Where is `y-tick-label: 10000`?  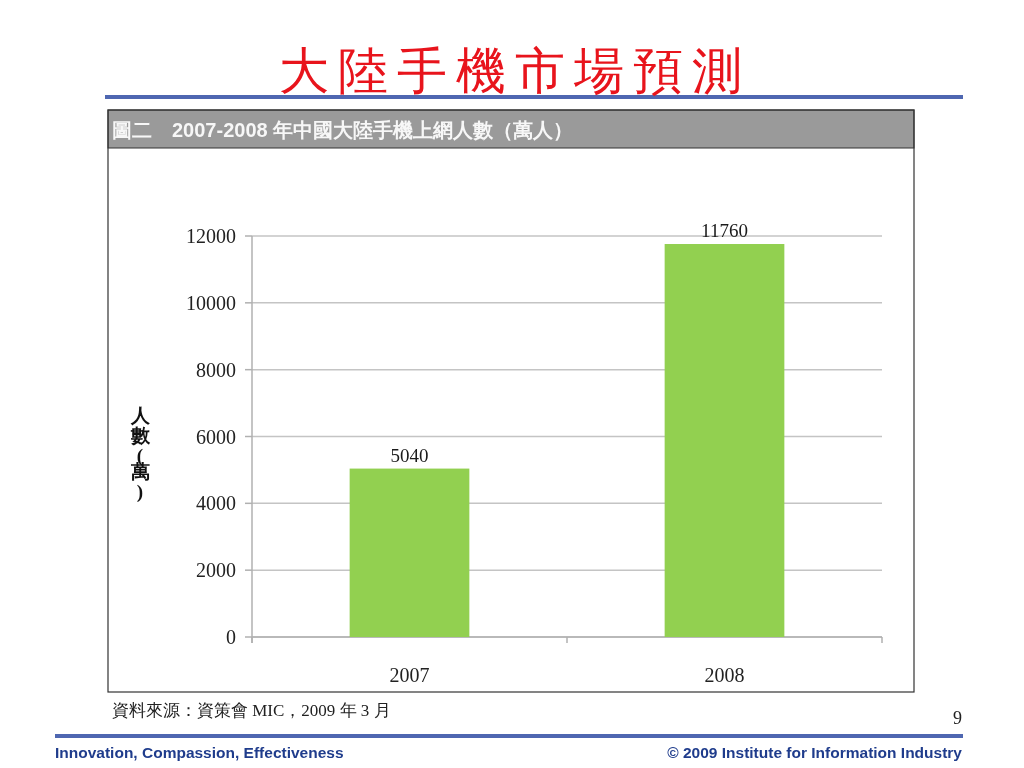
y-tick-label: 10000 is located at coordinates (211, 302).